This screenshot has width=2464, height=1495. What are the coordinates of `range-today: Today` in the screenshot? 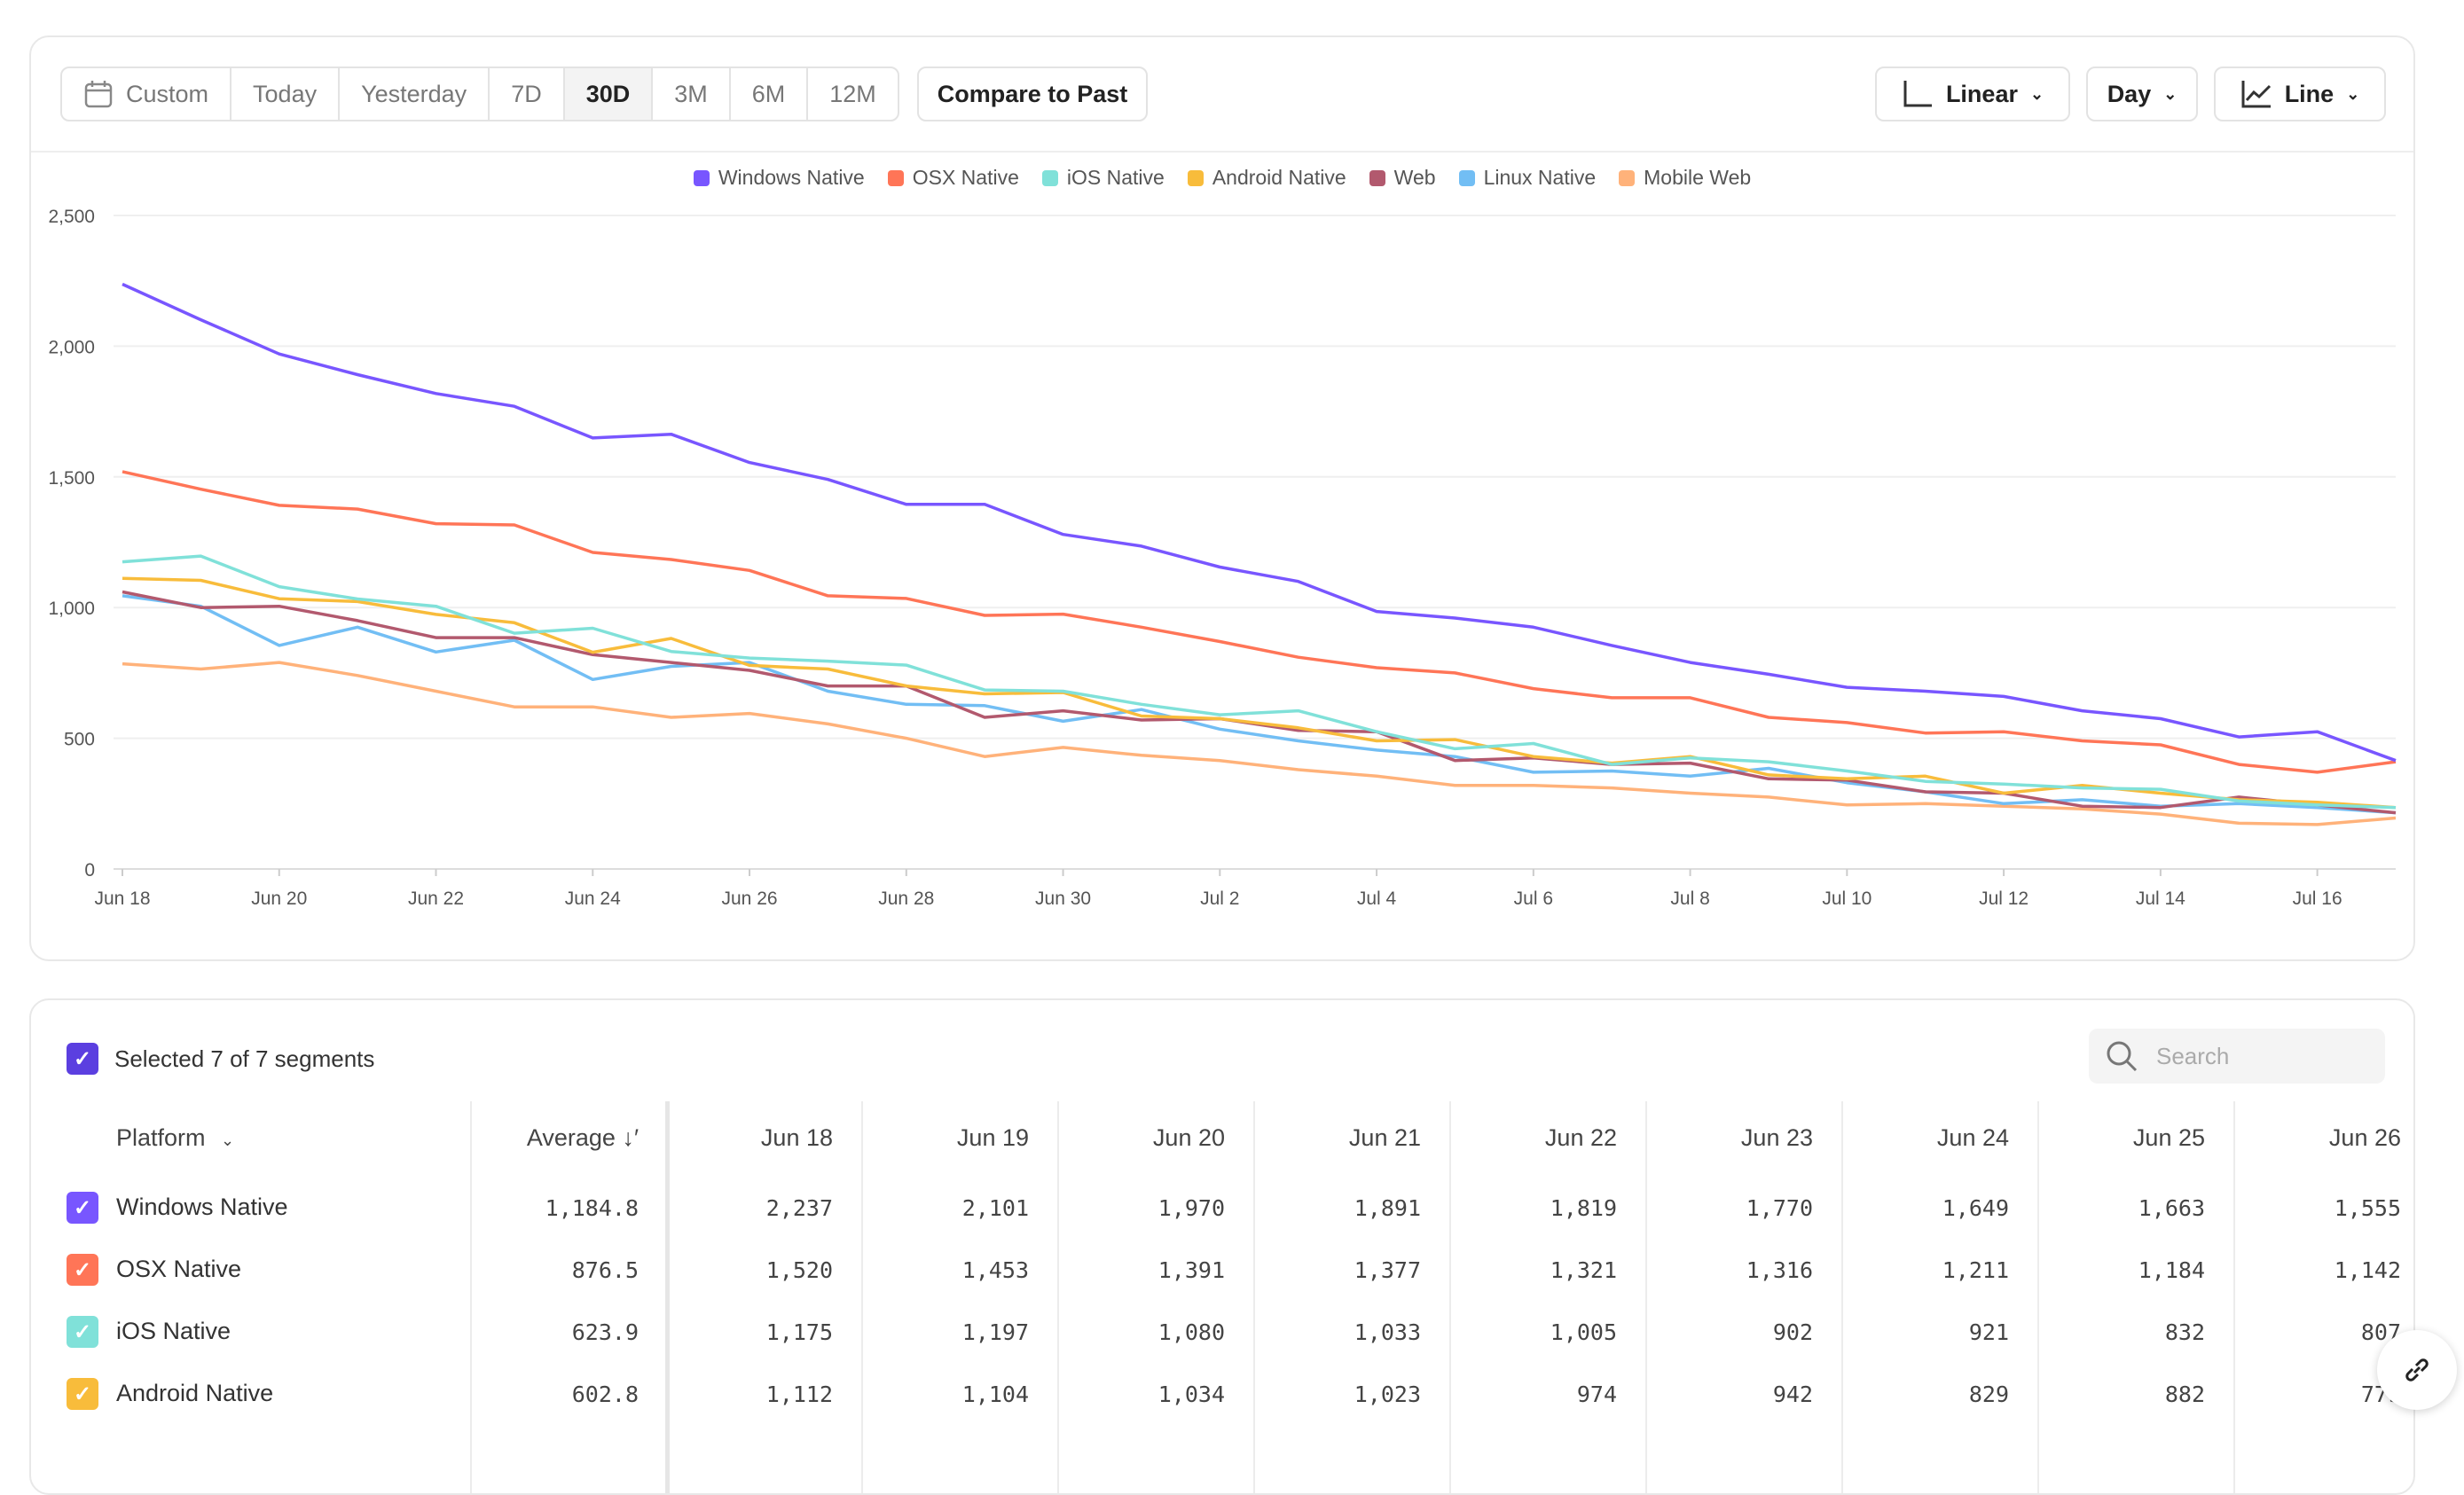 It's located at (286, 94).